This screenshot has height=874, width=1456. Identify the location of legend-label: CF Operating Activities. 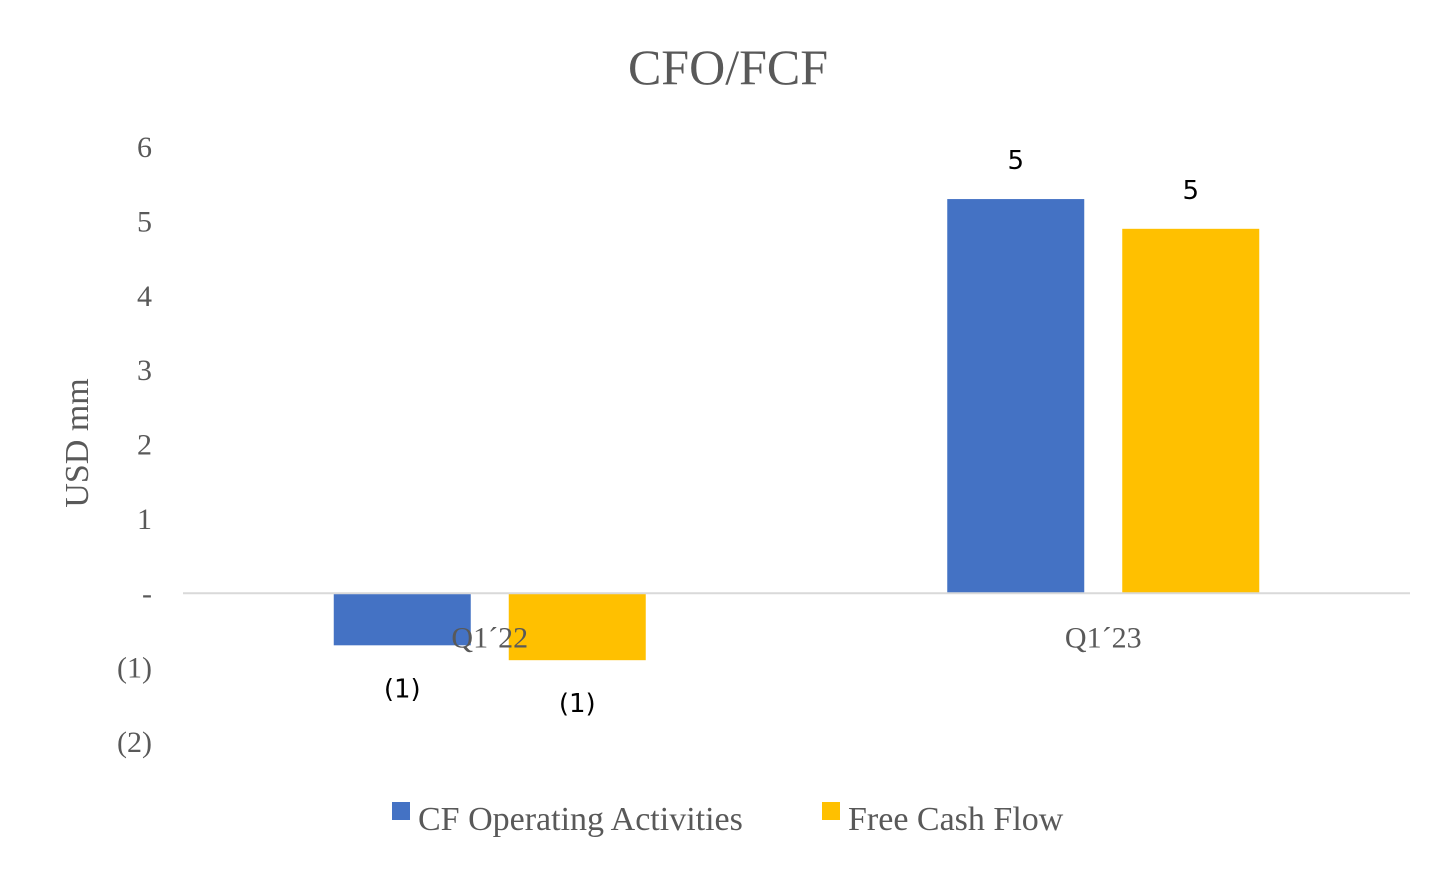
(580, 819).